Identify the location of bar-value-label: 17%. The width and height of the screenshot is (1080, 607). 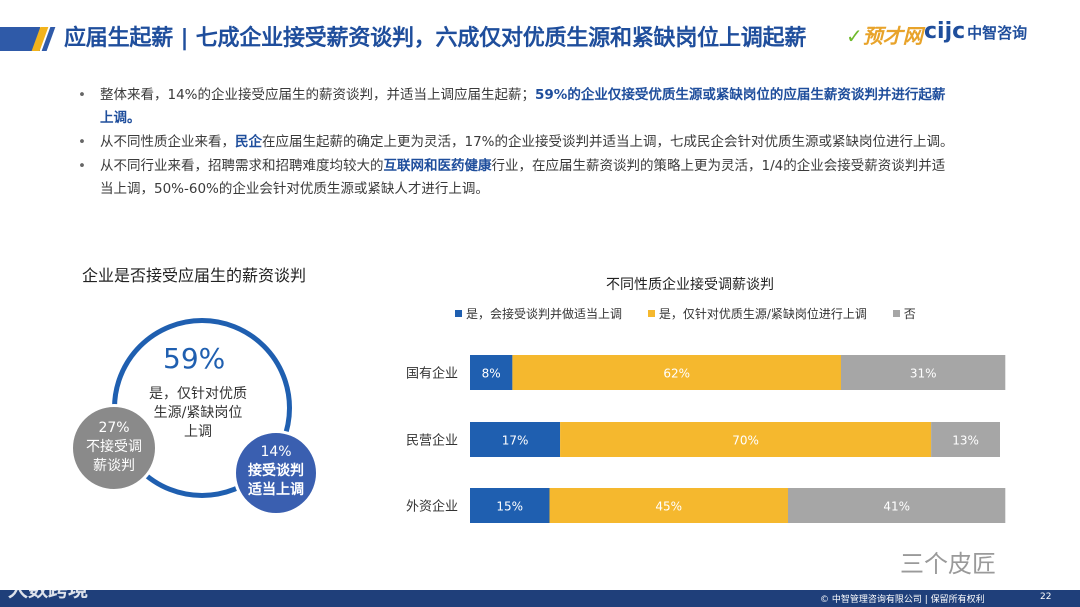
(515, 441).